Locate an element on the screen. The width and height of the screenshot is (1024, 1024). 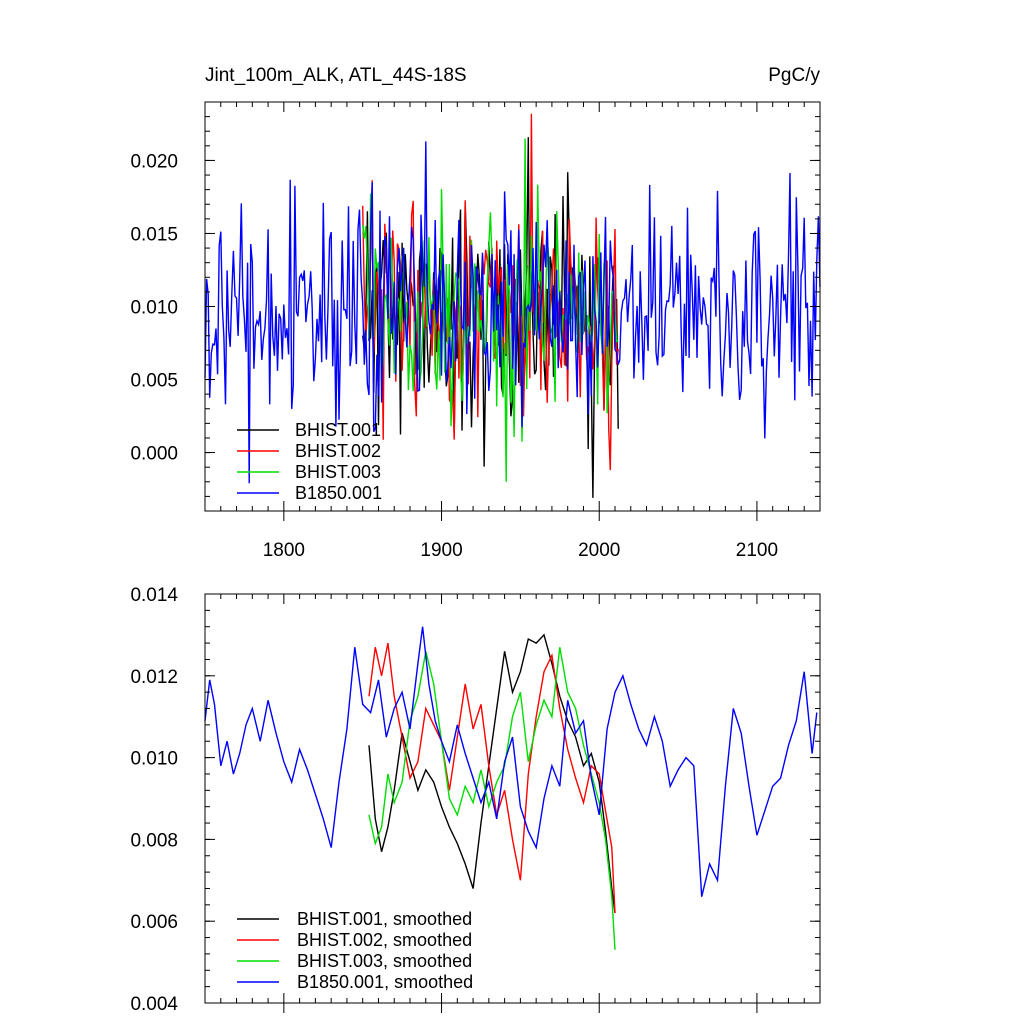
legend-label: BHIST.003 is located at coordinates (338, 472).